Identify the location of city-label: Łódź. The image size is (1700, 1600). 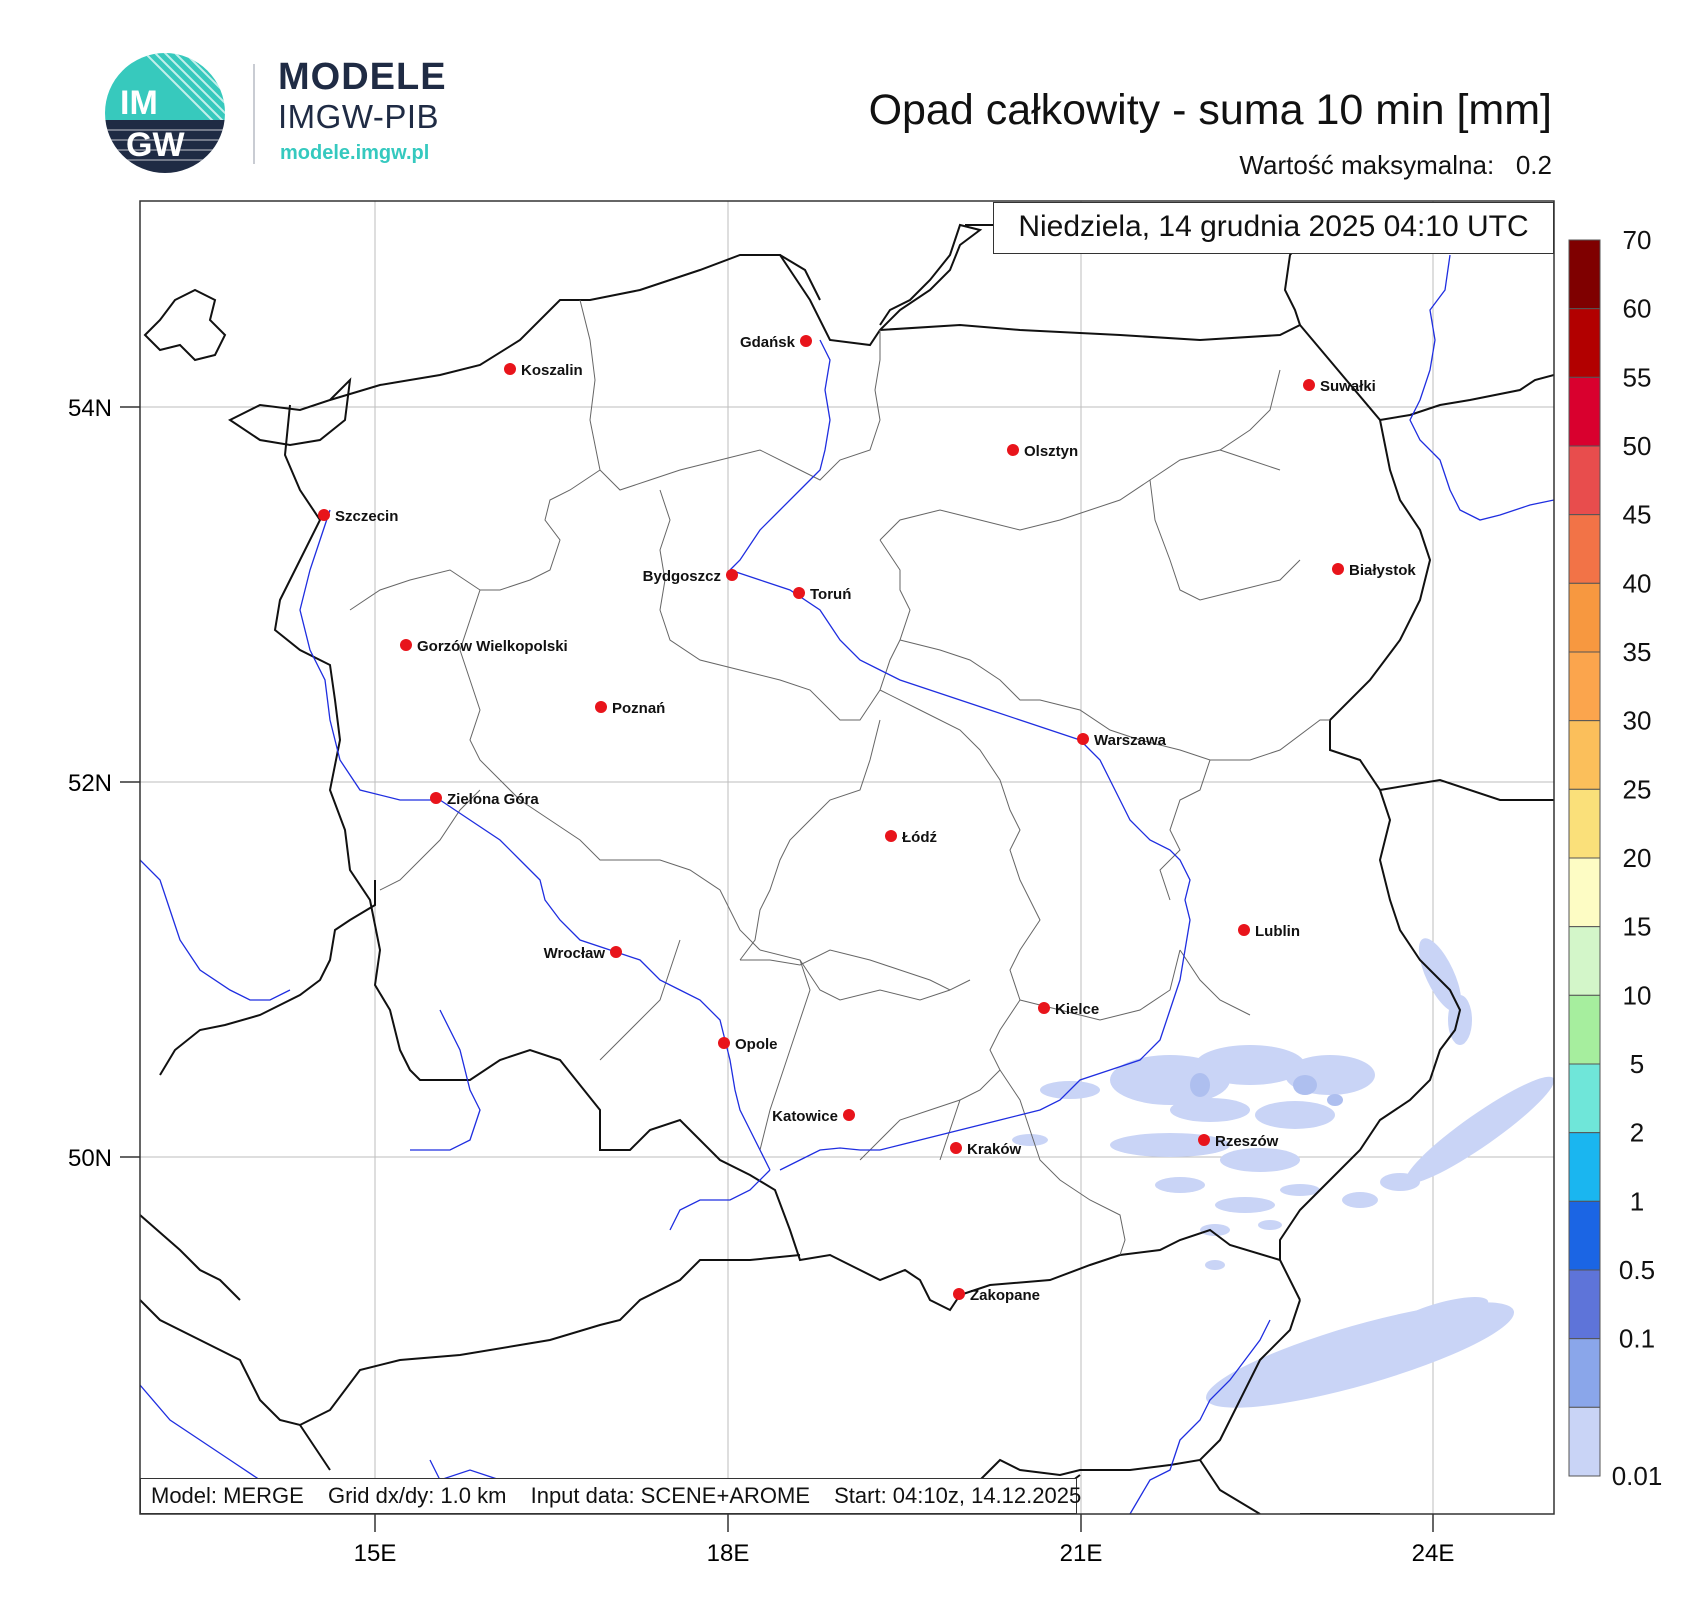
(919, 837).